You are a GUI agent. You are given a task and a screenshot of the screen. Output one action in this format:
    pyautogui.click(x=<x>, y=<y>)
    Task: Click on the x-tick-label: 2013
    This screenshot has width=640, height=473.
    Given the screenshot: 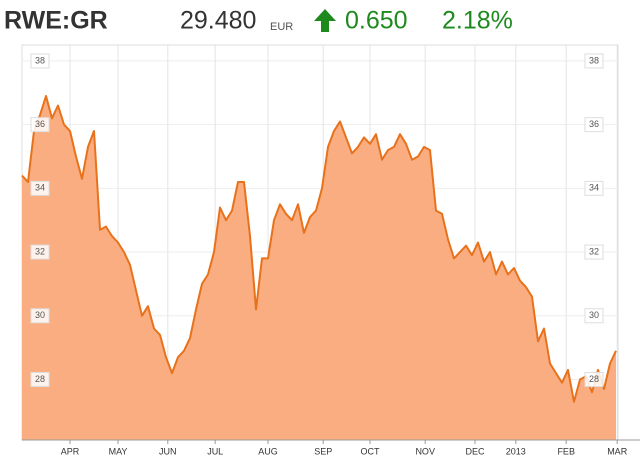 What is the action you would take?
    pyautogui.click(x=516, y=451)
    